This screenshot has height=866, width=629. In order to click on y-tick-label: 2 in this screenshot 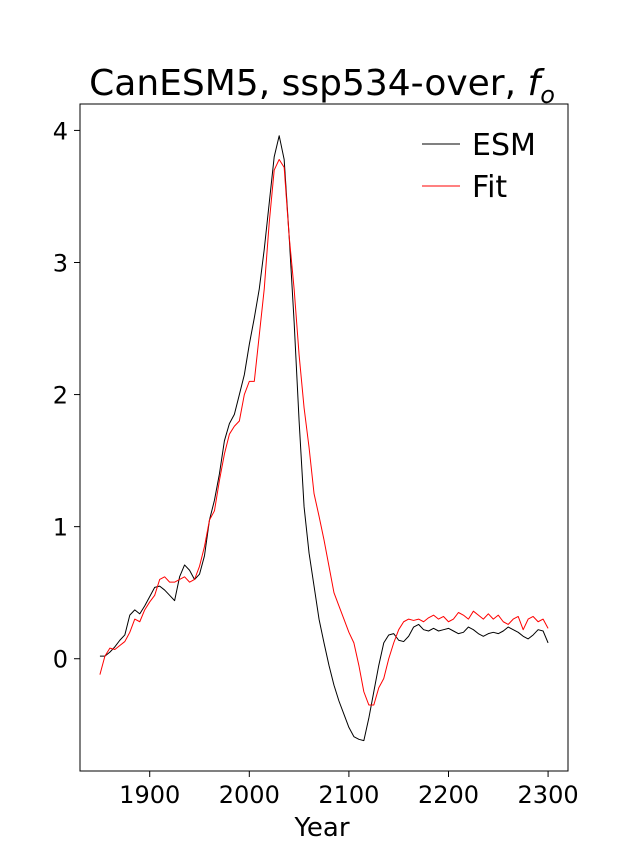, I will do `click(60, 396)`.